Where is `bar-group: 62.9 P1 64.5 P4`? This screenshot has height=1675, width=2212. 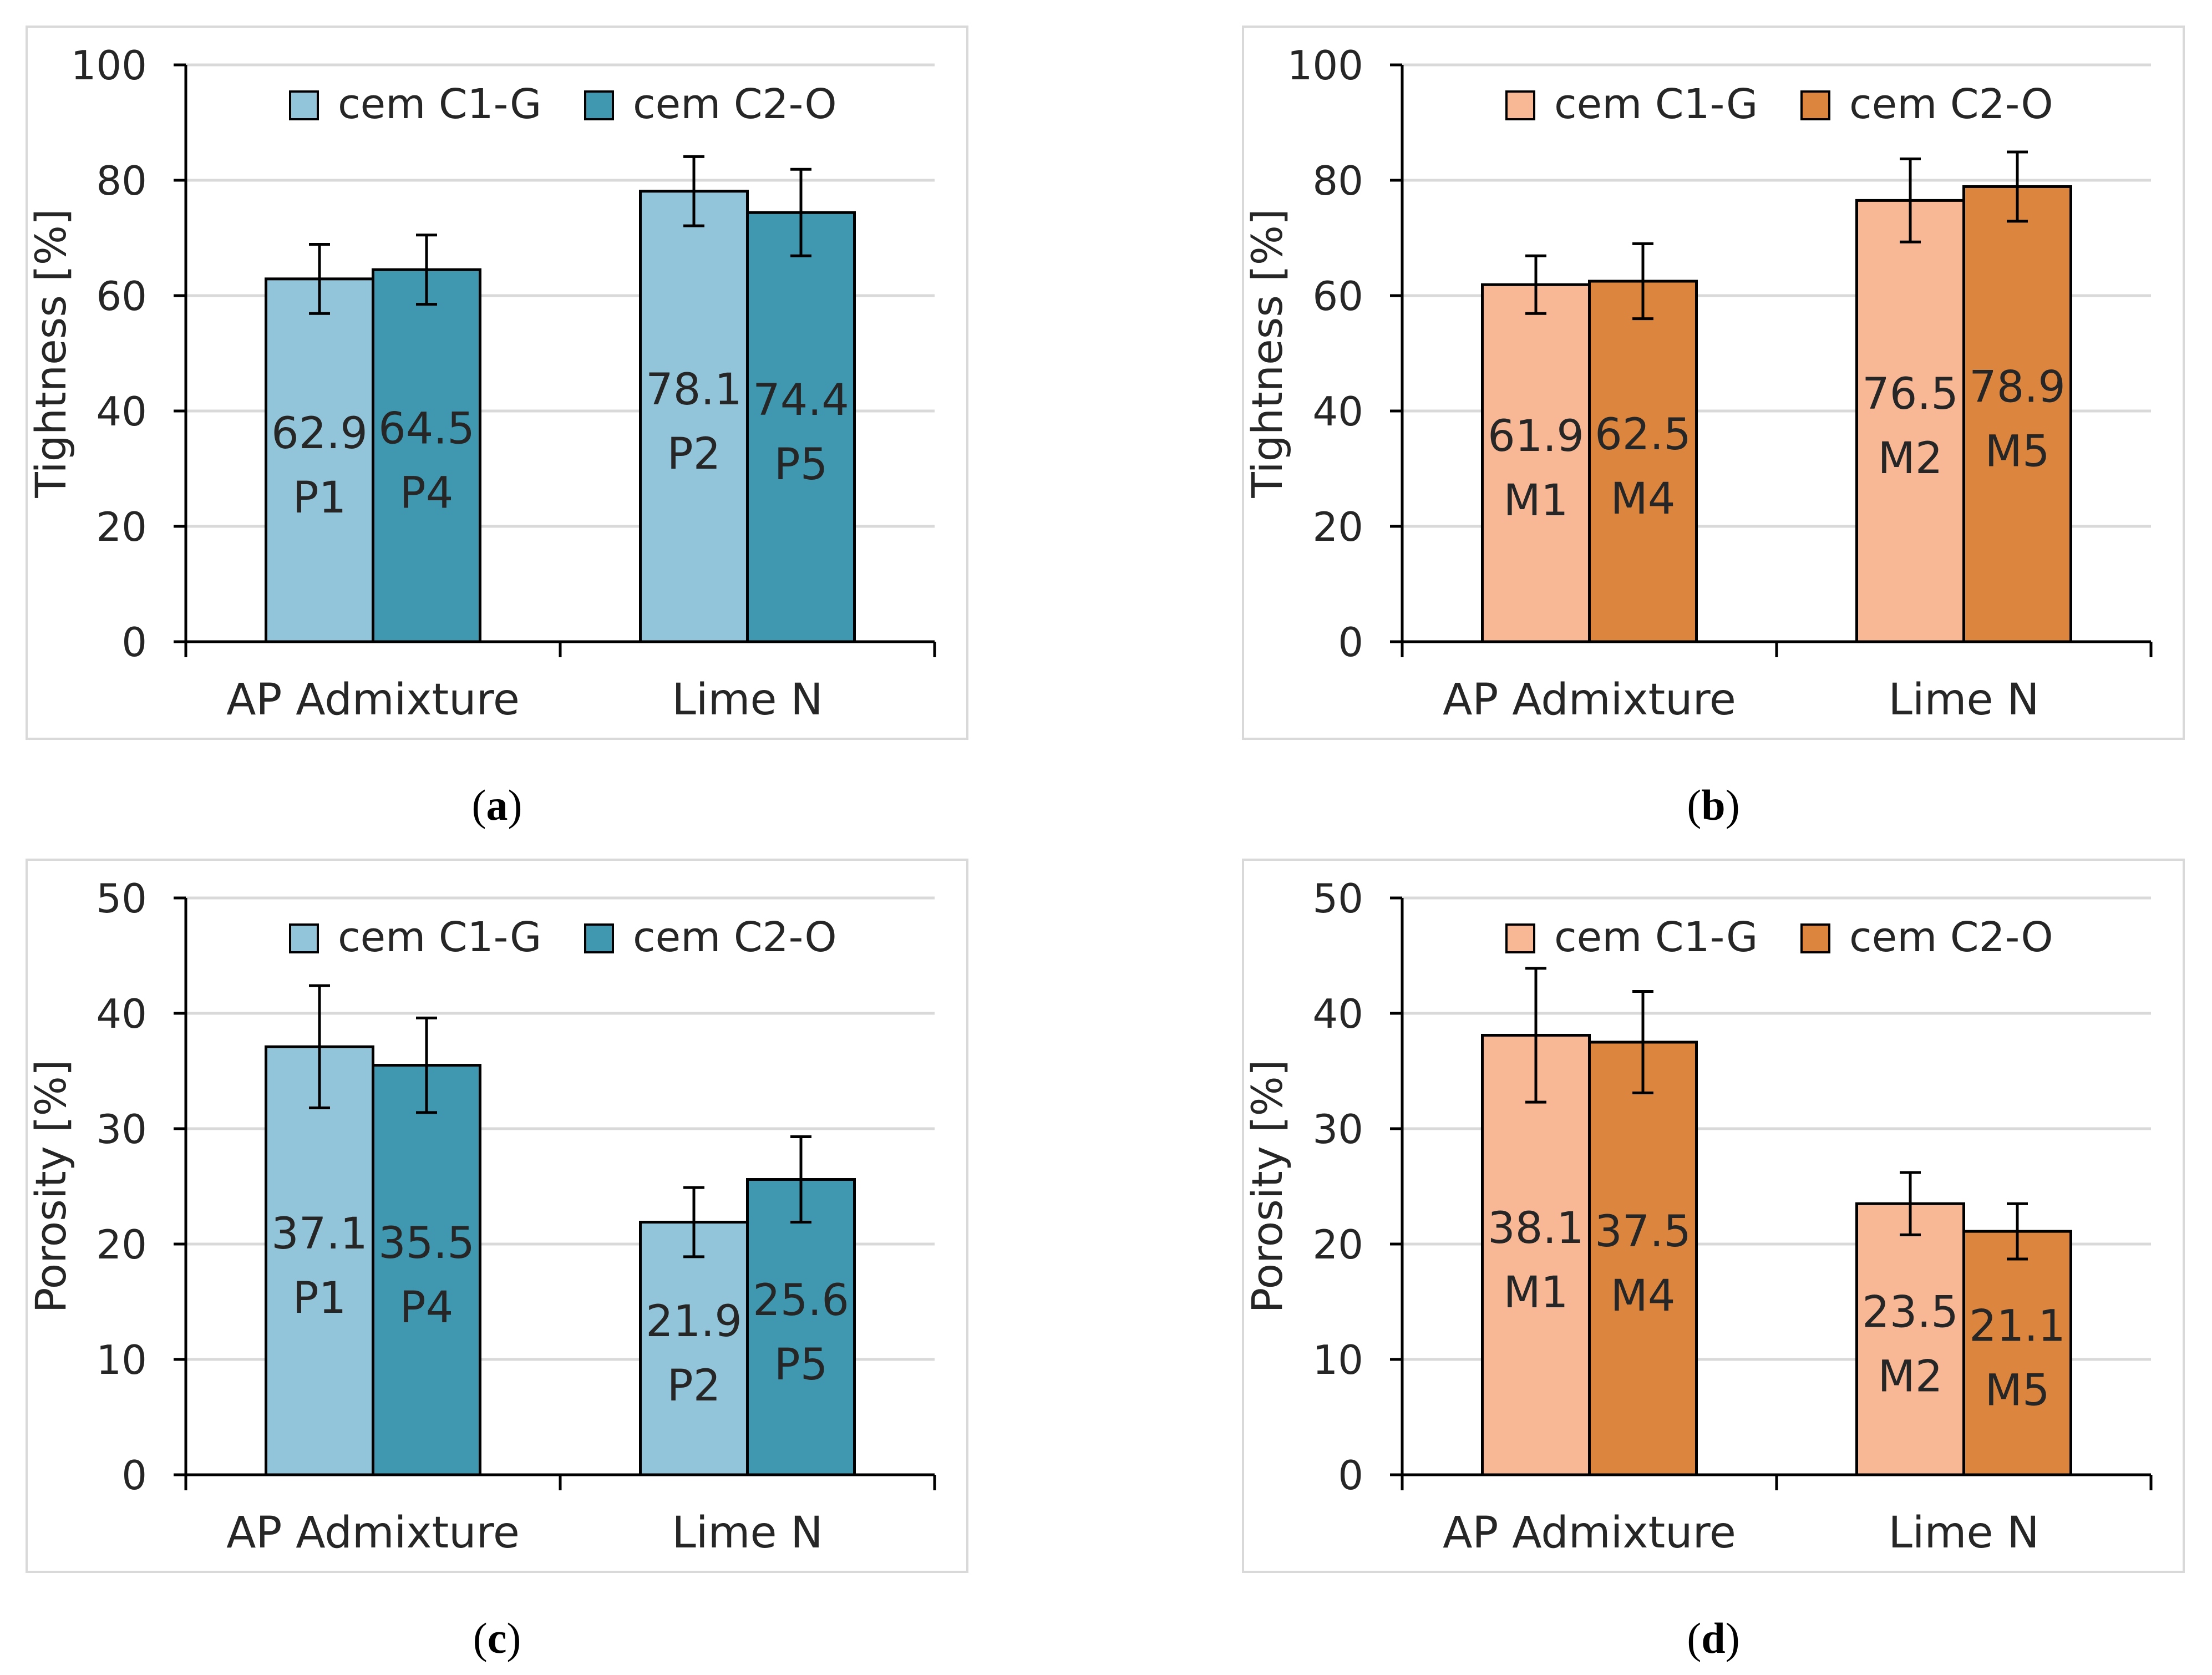
bar-group: 62.9 P1 64.5 P4 is located at coordinates (373, 438).